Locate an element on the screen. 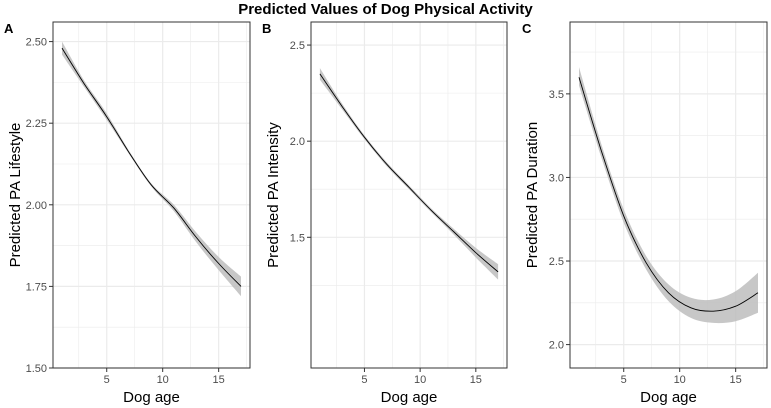 This screenshot has height=408, width=771. y-tick-label: 2.25 is located at coordinates (36, 124).